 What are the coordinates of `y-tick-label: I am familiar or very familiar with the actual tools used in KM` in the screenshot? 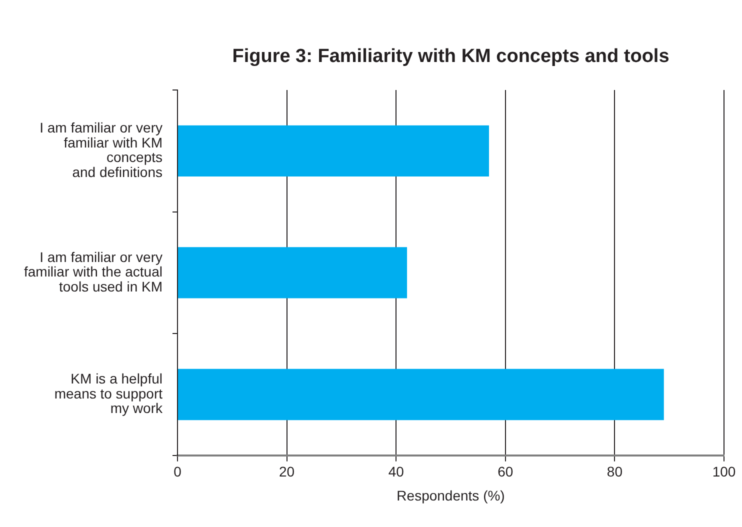 It's located at (93, 271).